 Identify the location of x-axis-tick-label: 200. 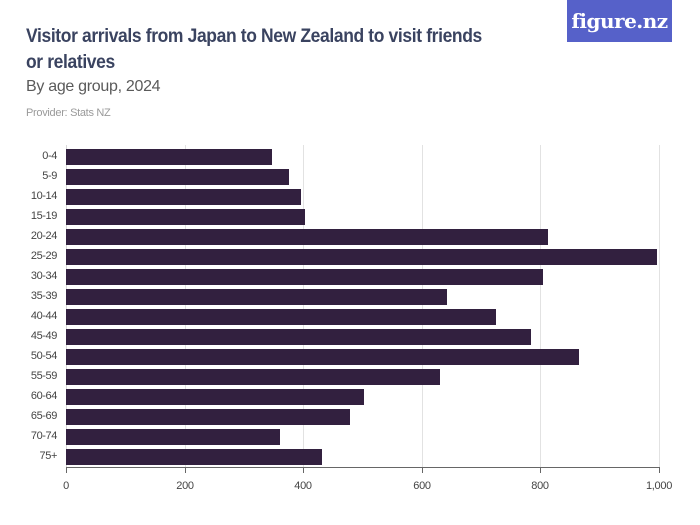
(185, 486).